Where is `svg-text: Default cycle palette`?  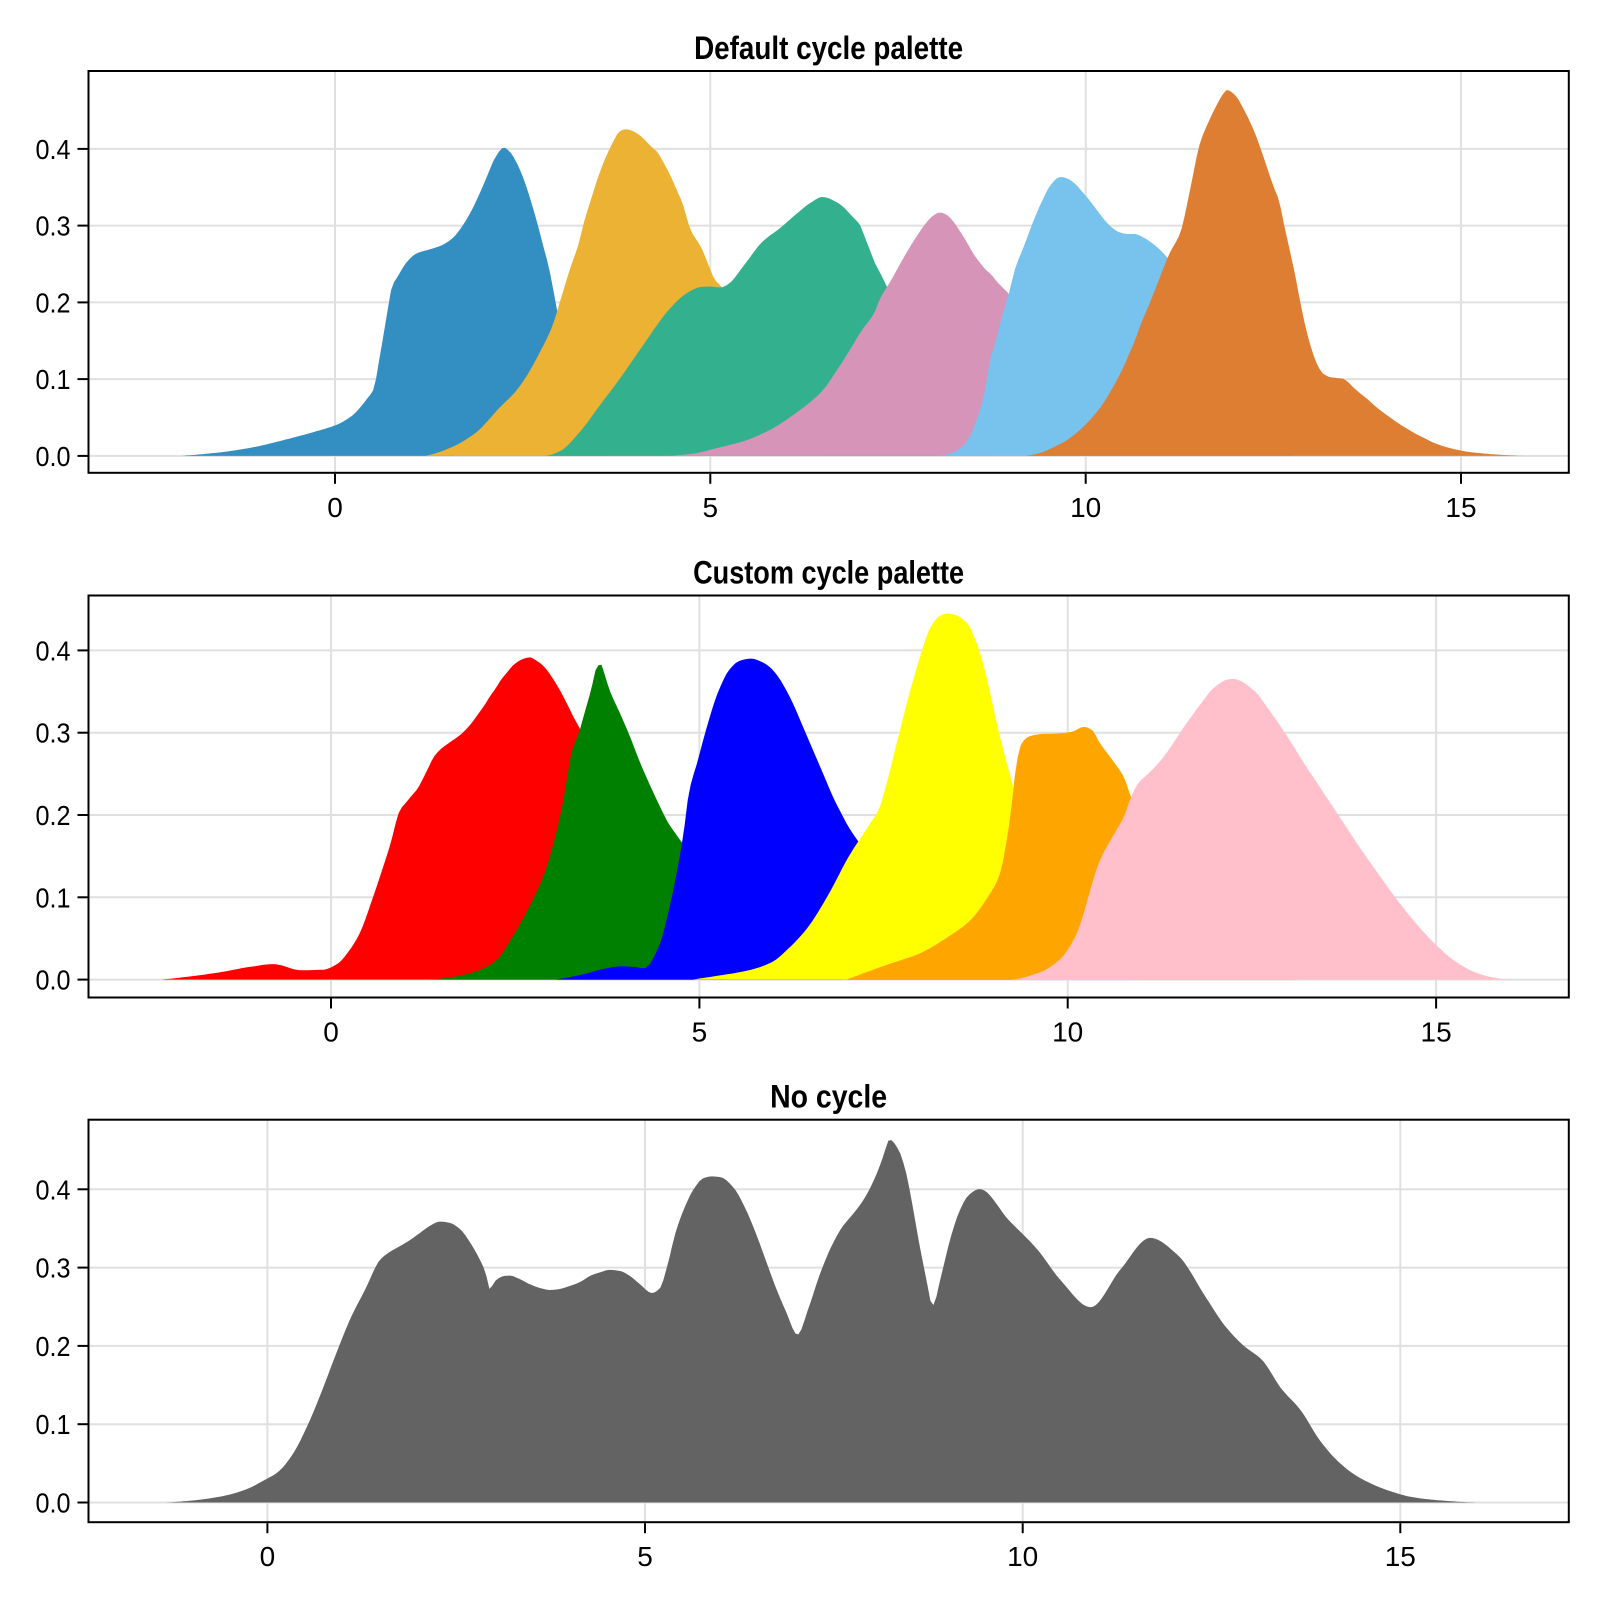
svg-text: Default cycle palette is located at coordinates (828, 48).